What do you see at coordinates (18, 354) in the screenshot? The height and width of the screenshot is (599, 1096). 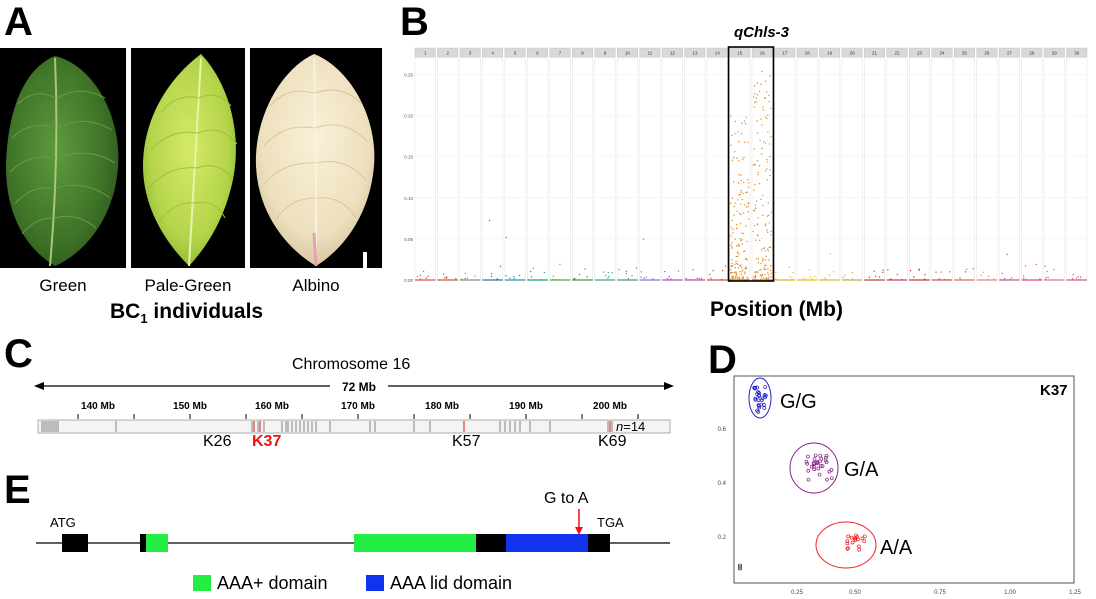 I see `panel-c-letter: C` at bounding box center [18, 354].